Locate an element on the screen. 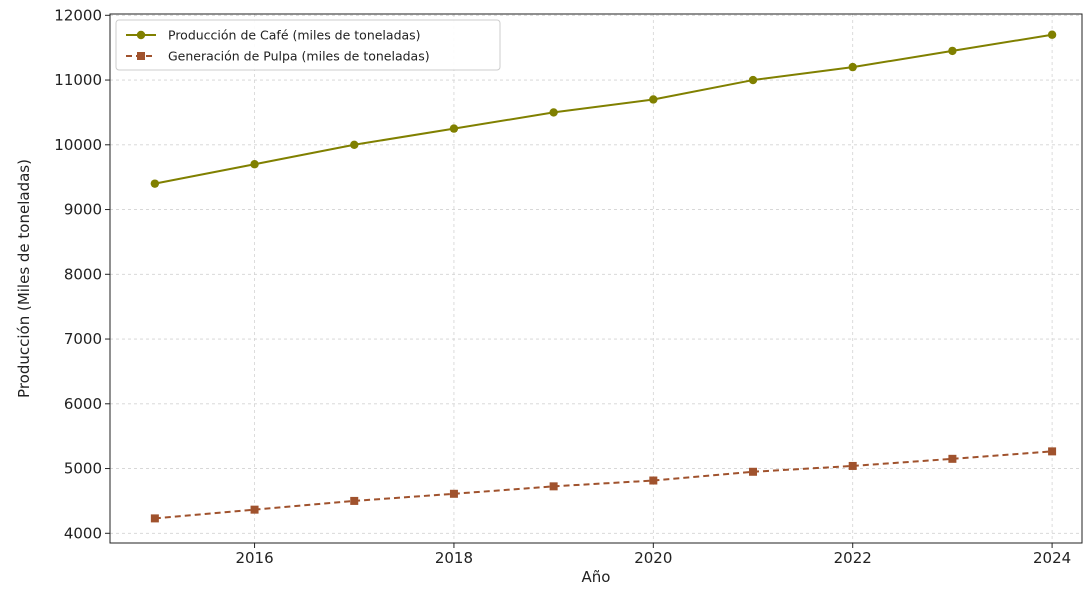 The height and width of the screenshot is (590, 1086). legend-box is located at coordinates (308, 45).